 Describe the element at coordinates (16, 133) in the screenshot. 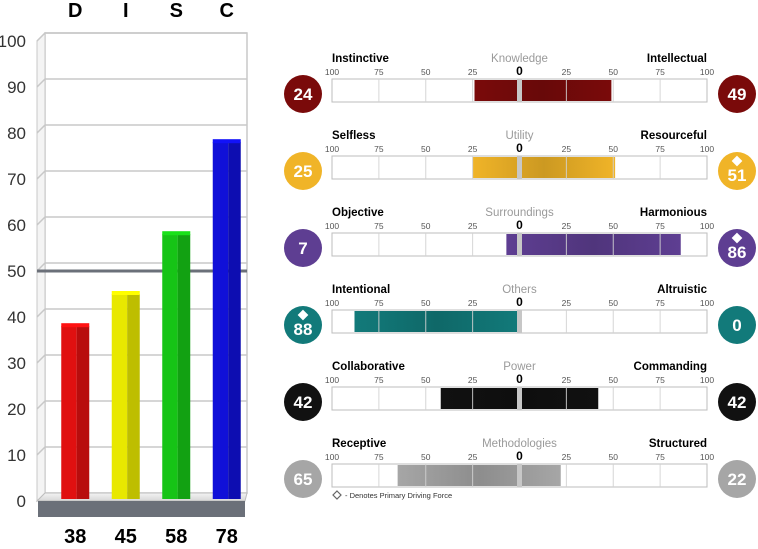

I see `y-tick-label: 80` at that location.